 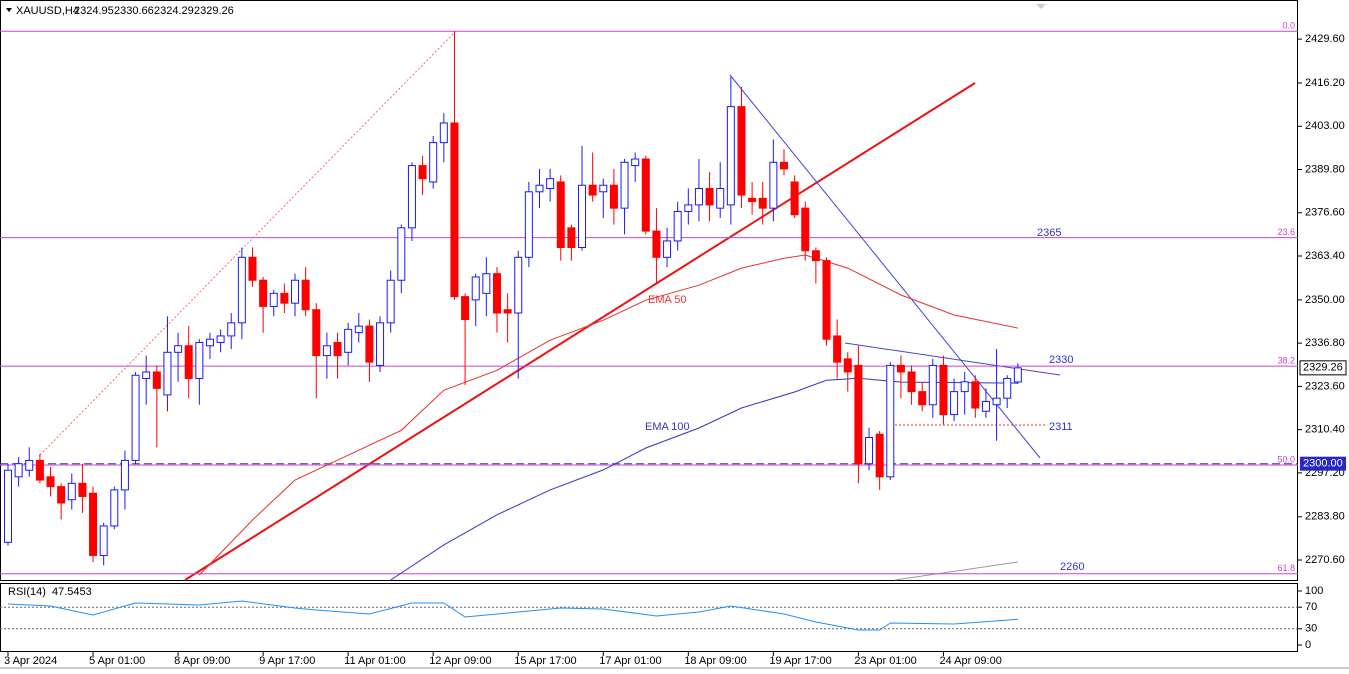 I want to click on rsi-value: 47.5453, so click(x=72, y=592).